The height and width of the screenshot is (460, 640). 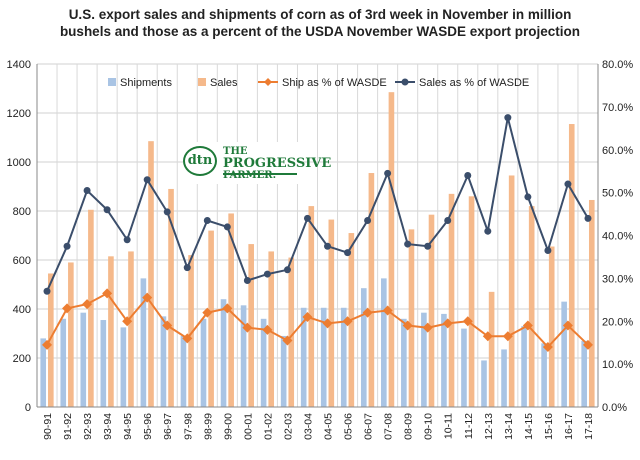 I want to click on x-tick-label: 92-93, so click(x=88, y=426).